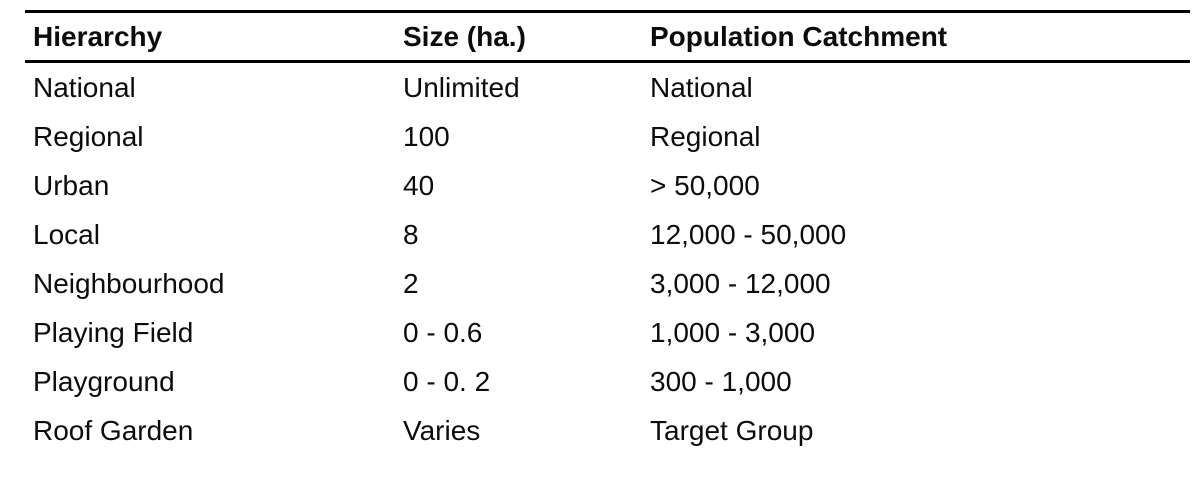 This screenshot has width=1198, height=484. Describe the element at coordinates (98, 36) in the screenshot. I see `column-header-hierarchy: Hierarchy` at that location.